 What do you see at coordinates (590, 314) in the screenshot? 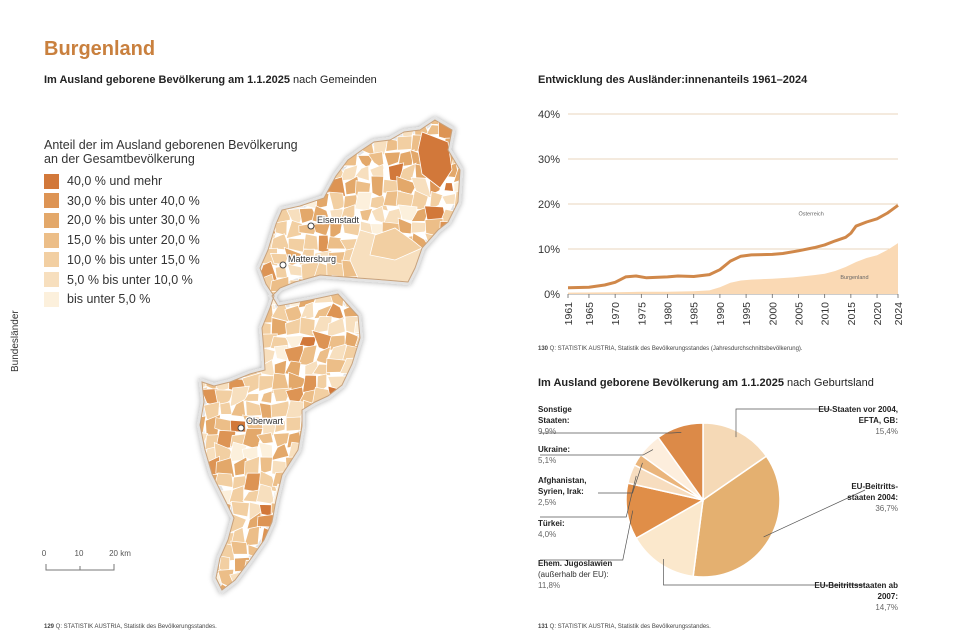
I see `x-tick-label: 1965` at bounding box center [590, 314].